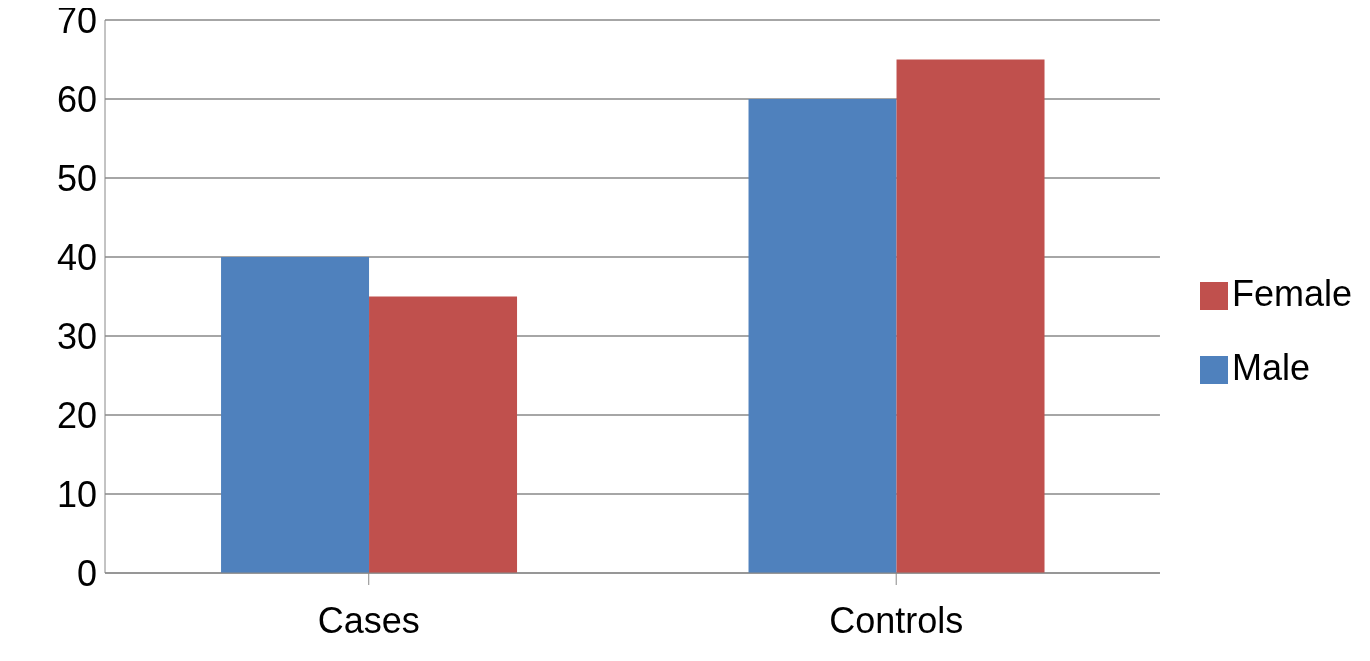  Describe the element at coordinates (896, 620) in the screenshot. I see `x-tick-label: Controls` at that location.